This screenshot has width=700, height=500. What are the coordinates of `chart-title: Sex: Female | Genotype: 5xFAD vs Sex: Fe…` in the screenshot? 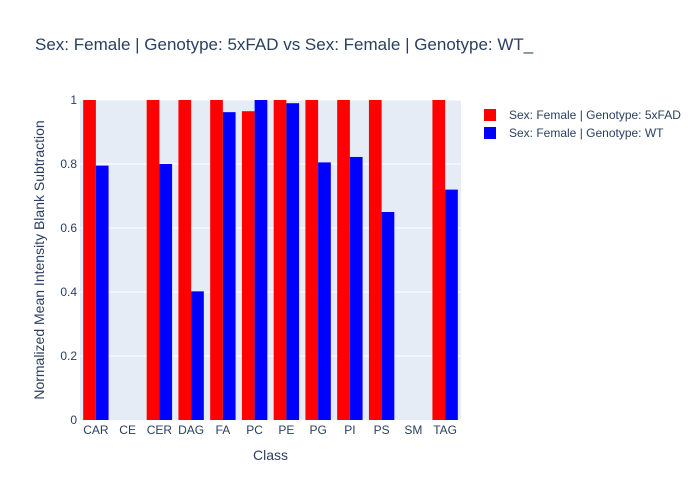 It's located at (284, 44).